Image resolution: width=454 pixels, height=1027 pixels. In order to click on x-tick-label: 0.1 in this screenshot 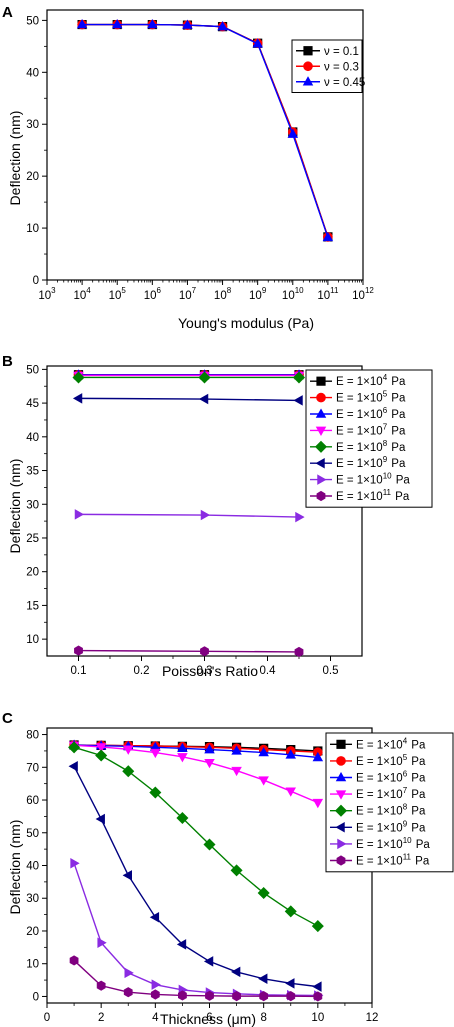, I will do `click(79, 671)`.